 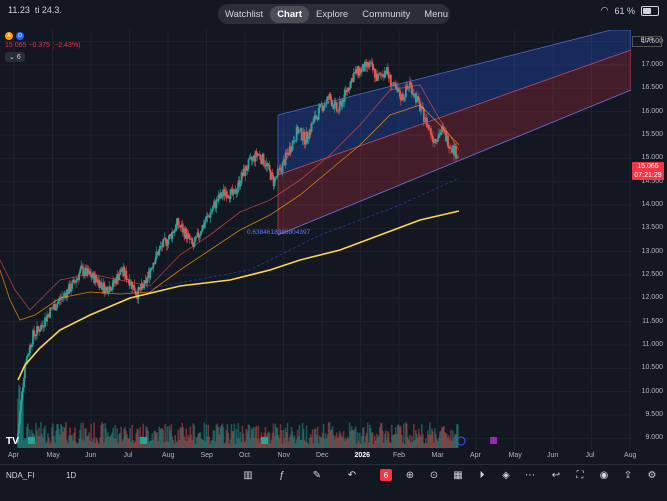 I want to click on tab-community: Community, so click(x=386, y=14).